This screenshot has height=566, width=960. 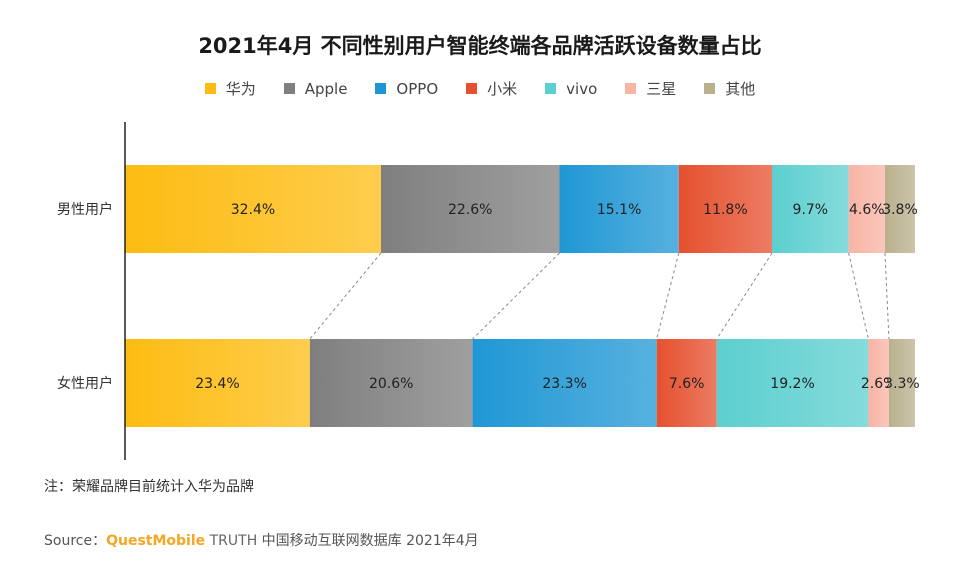 What do you see at coordinates (85, 383) in the screenshot?
I see `category-label: 女性用户` at bounding box center [85, 383].